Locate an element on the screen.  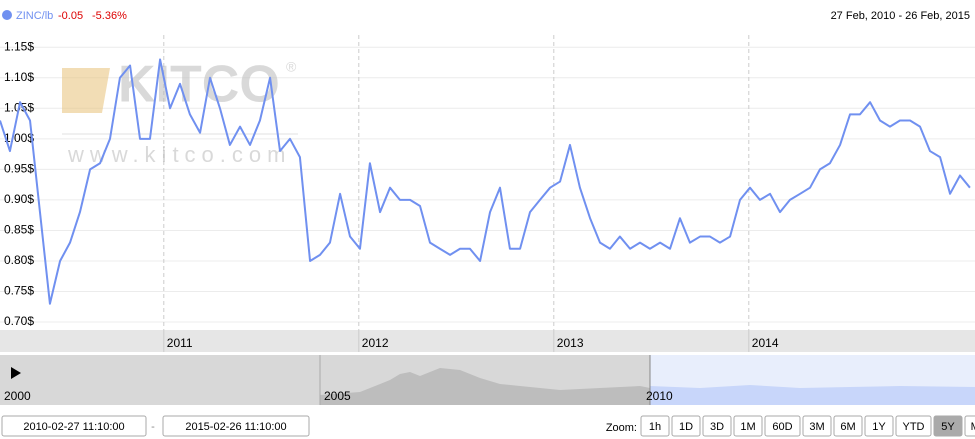
y-tick-label: 0.90$ is located at coordinates (19, 199).